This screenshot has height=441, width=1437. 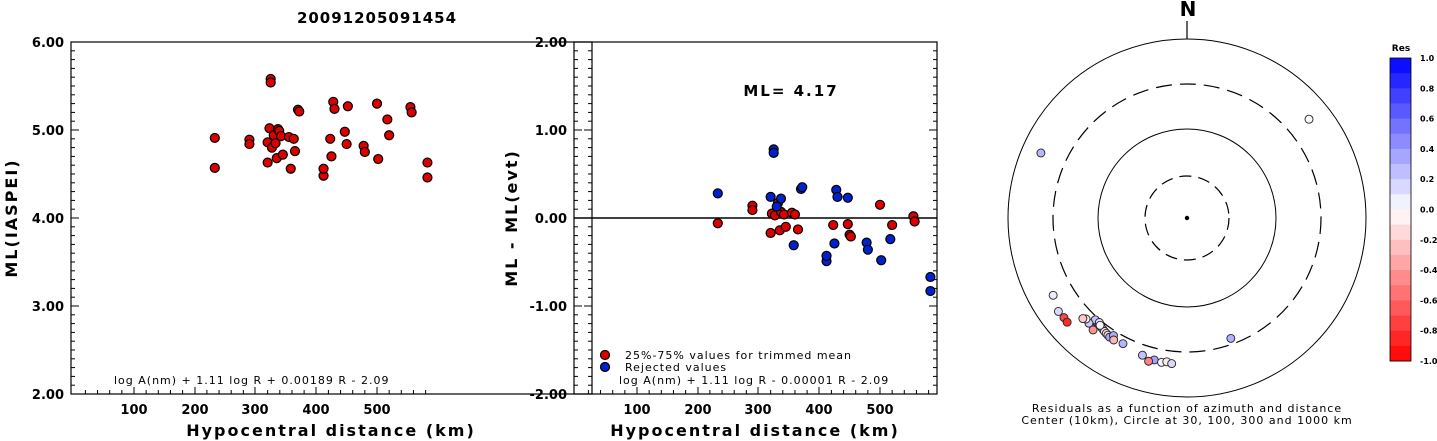 What do you see at coordinates (1427, 149) in the screenshot?
I see `colorbar-tick-label: 0.4` at bounding box center [1427, 149].